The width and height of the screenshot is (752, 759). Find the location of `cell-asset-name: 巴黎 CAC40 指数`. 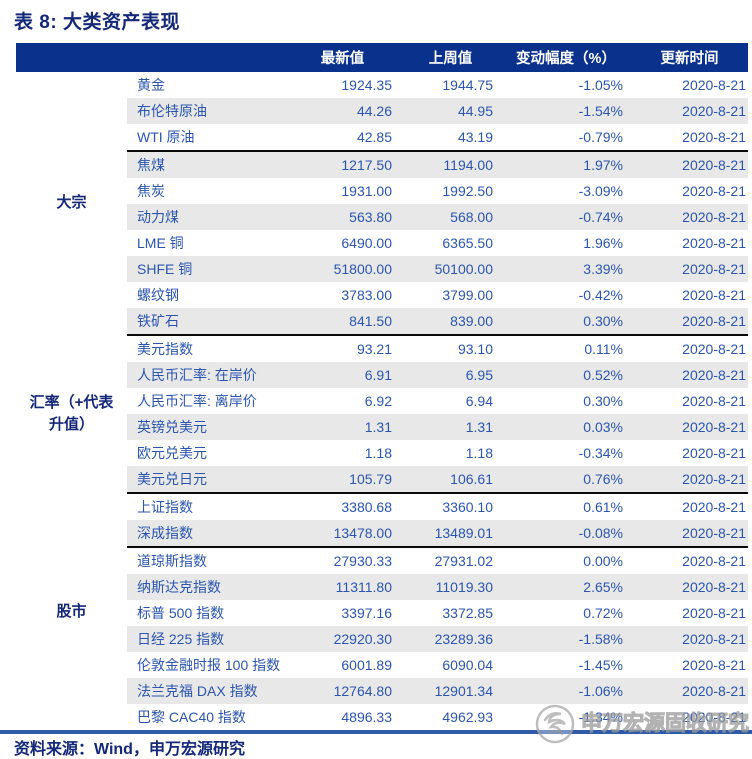

cell-asset-name: 巴黎 CAC40 指数 is located at coordinates (191, 717).